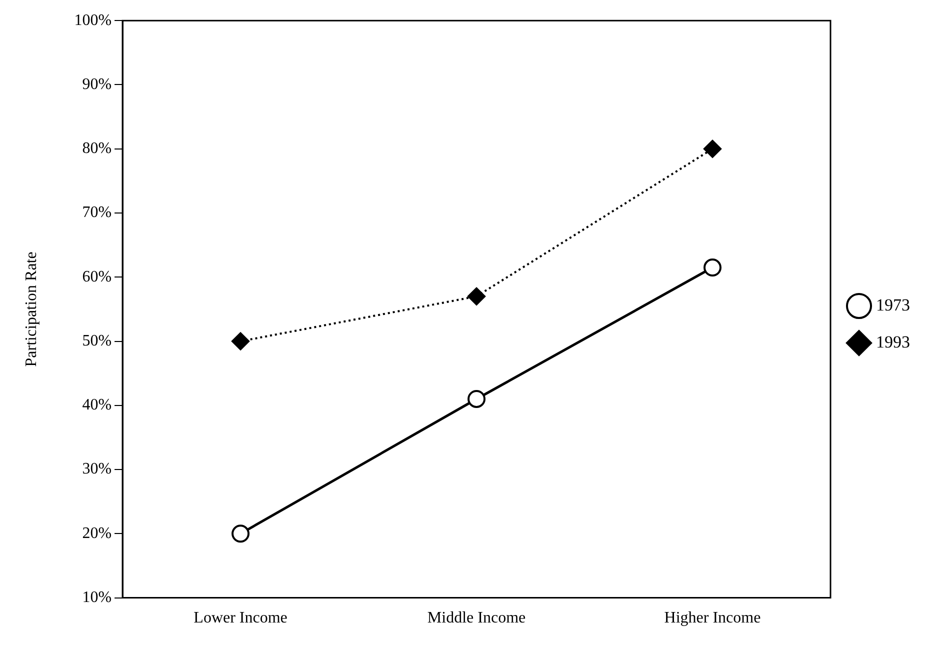 This screenshot has width=948, height=649. What do you see at coordinates (97, 533) in the screenshot?
I see `y-tick-label: 20%` at bounding box center [97, 533].